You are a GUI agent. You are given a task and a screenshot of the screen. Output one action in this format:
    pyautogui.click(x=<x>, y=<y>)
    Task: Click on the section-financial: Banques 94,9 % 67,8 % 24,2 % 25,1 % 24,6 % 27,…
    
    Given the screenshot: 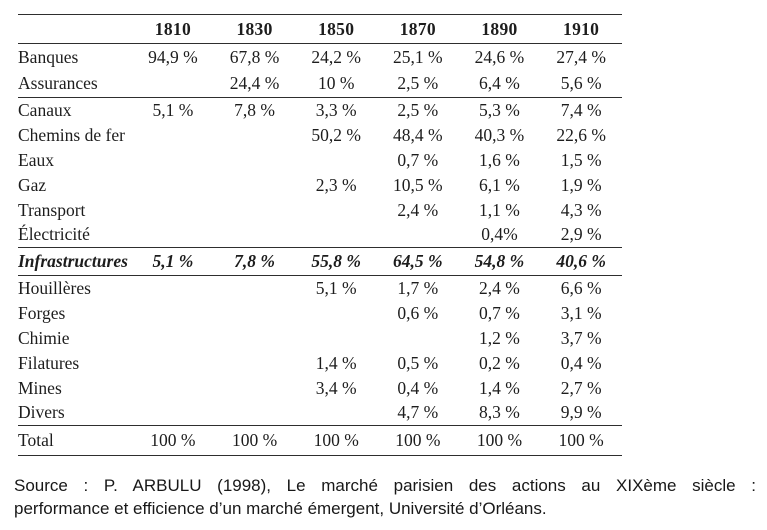 What is the action you would take?
    pyautogui.click(x=320, y=71)
    